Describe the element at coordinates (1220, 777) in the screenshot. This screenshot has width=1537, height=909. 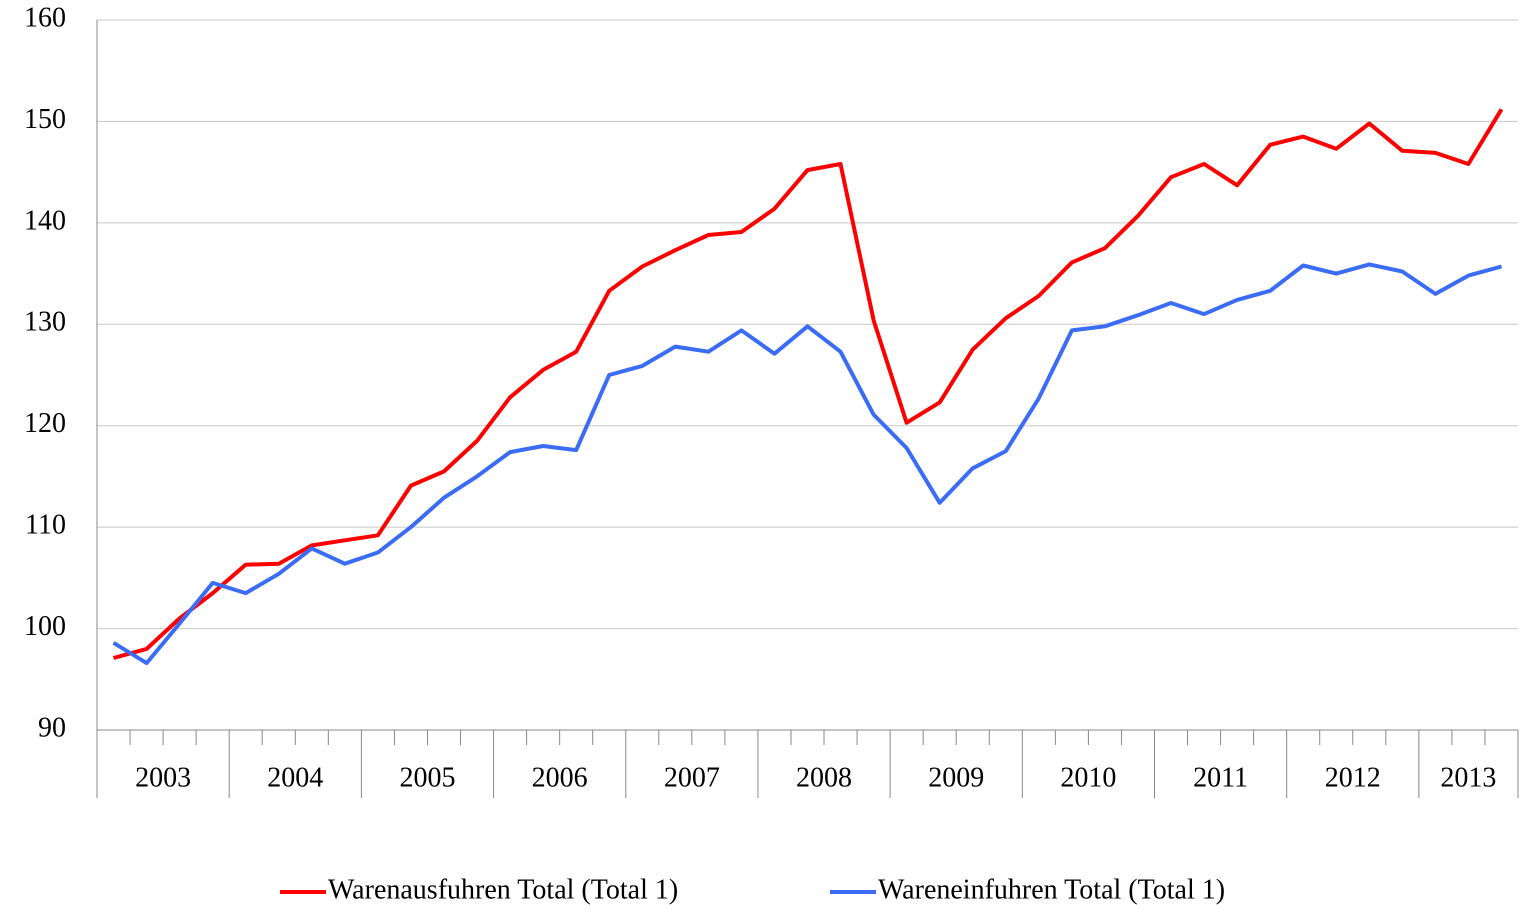
I see `x-group-label: 2011` at that location.